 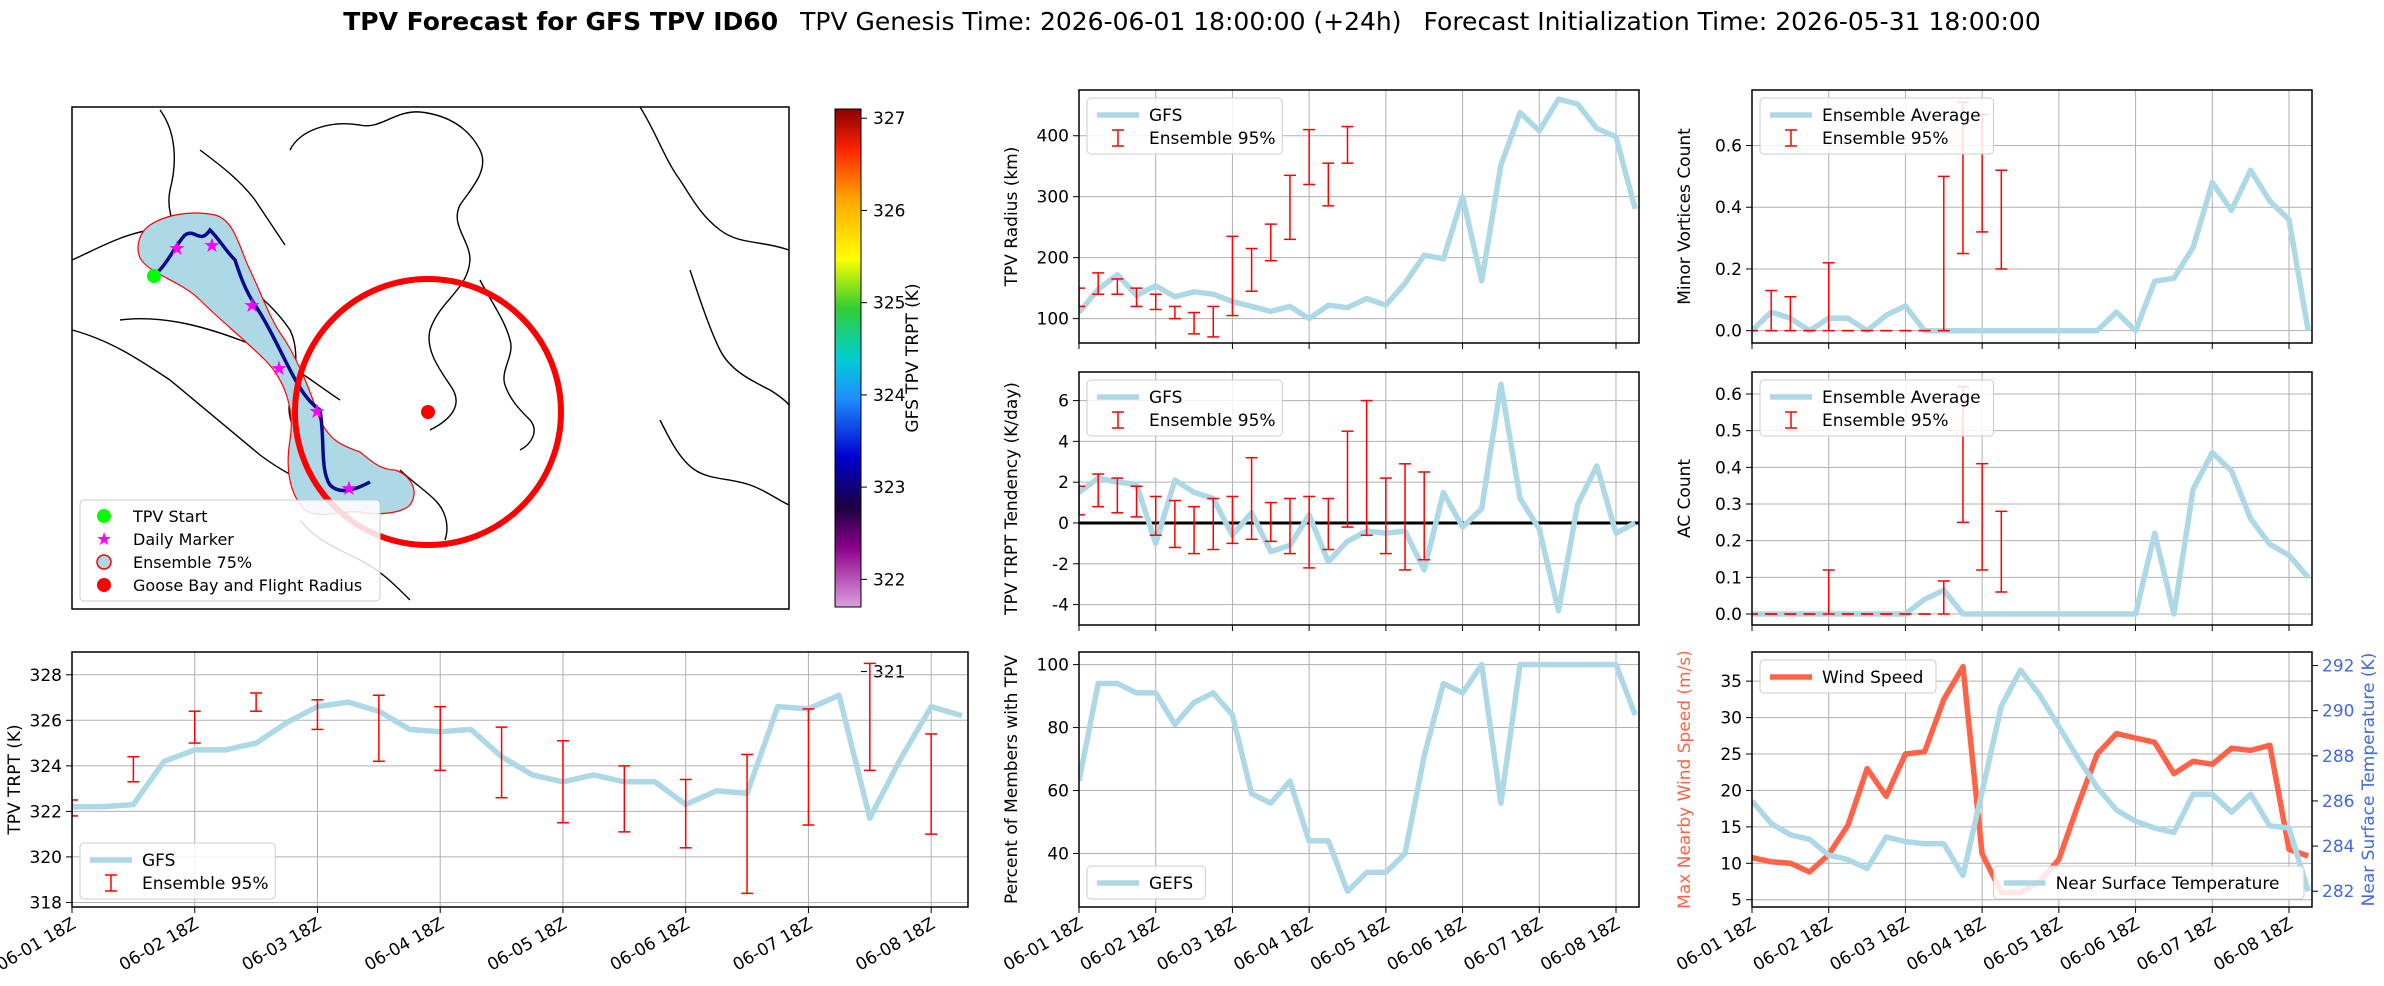 What do you see at coordinates (159, 944) in the screenshot?
I see `x-tick-label: 06-02 18Z` at bounding box center [159, 944].